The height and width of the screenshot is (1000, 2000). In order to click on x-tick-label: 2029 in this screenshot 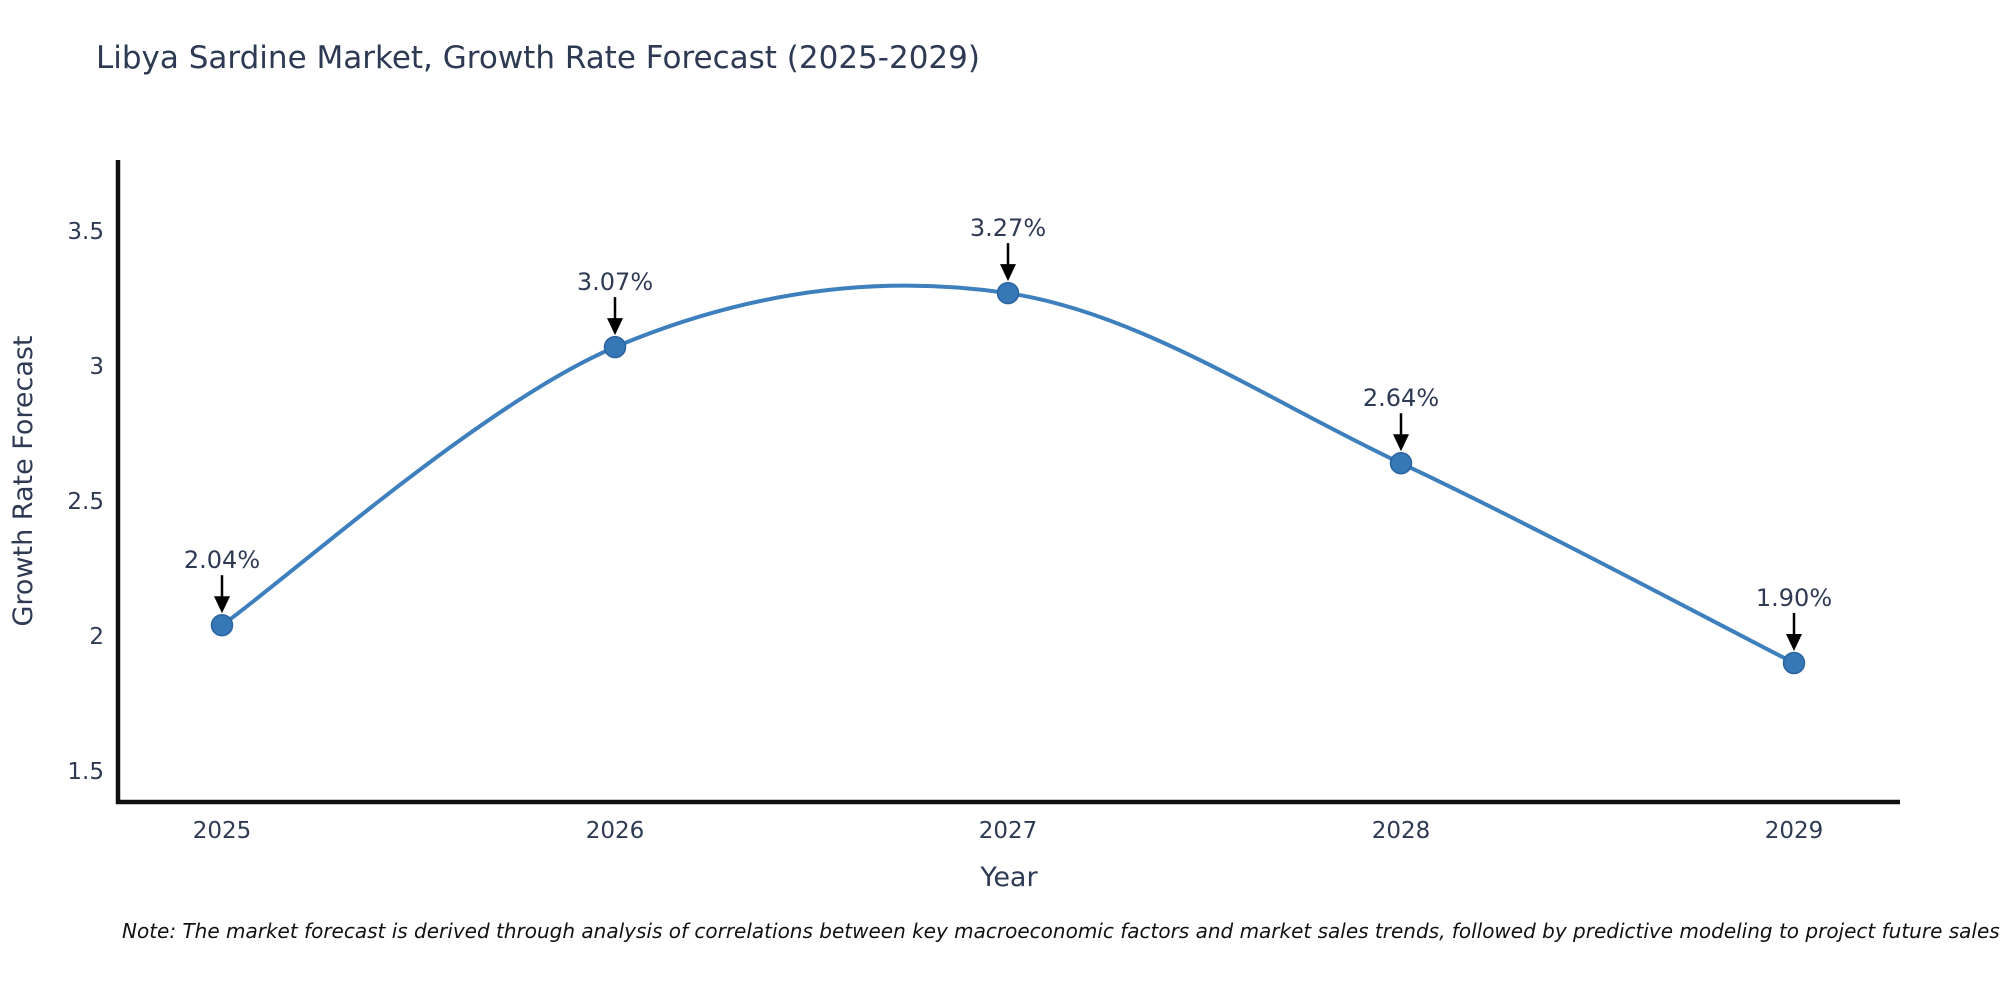, I will do `click(1794, 831)`.